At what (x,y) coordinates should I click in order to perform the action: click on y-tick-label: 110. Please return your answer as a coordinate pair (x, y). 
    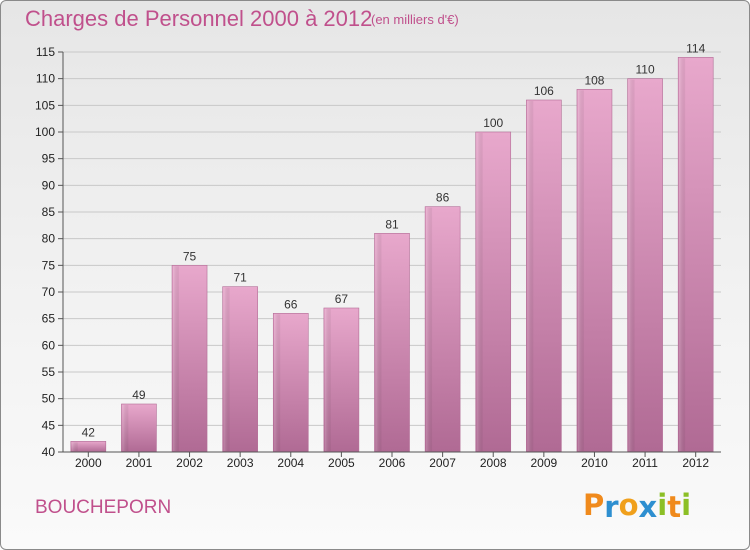
    Looking at the image, I should click on (45, 79).